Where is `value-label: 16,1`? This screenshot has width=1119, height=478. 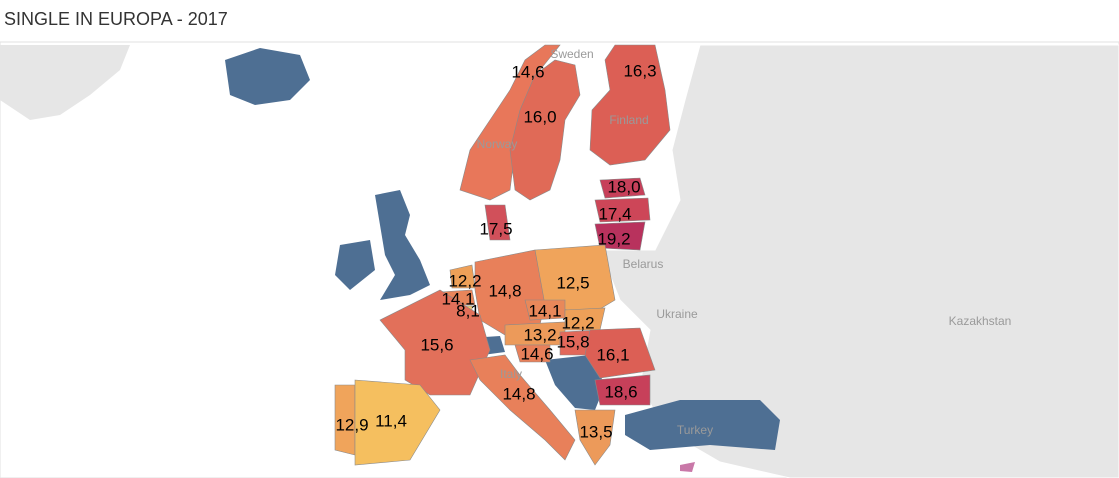 value-label: 16,1 is located at coordinates (612, 354).